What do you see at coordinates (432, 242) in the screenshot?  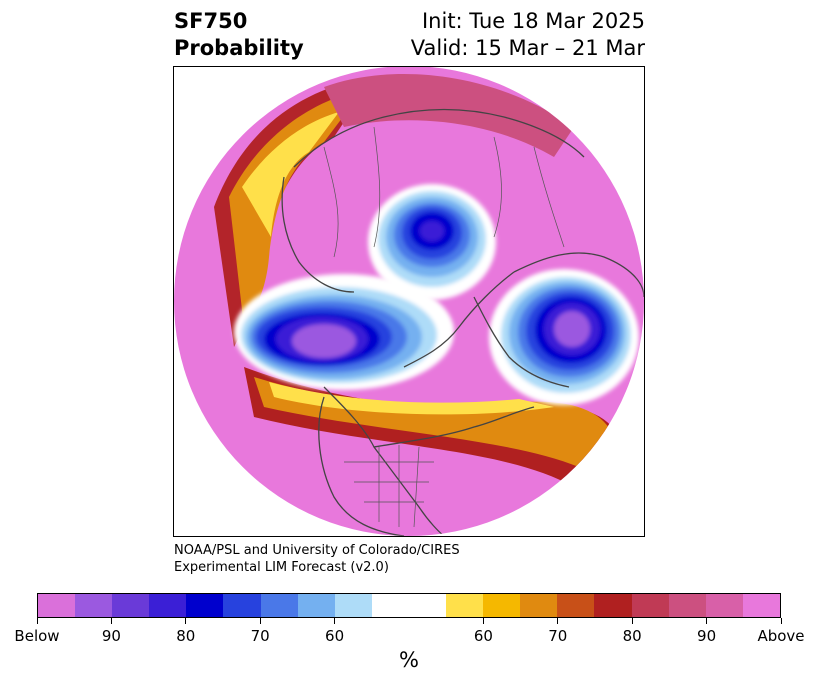 I see `negative-anomaly-arctic` at bounding box center [432, 242].